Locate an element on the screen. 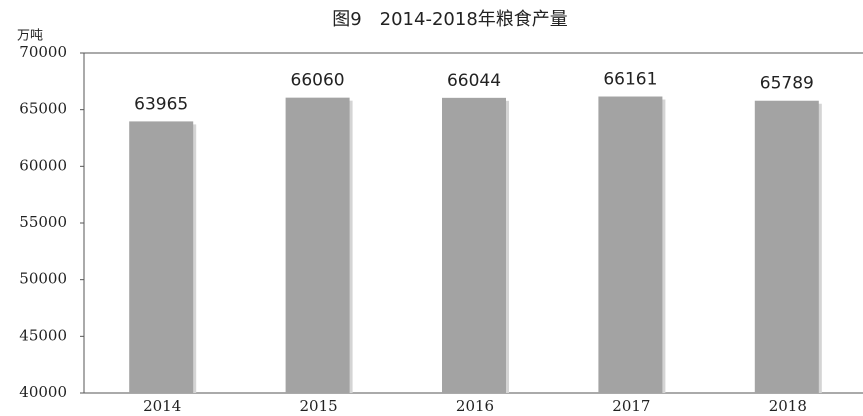 Image resolution: width=863 pixels, height=416 pixels. x-tick-label: 2014 is located at coordinates (162, 406).